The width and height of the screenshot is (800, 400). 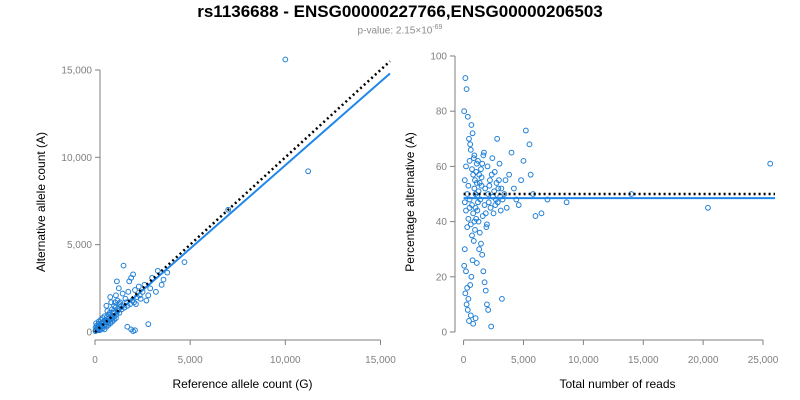 What do you see at coordinates (442, 112) in the screenshot?
I see `y-tick-label: 80` at bounding box center [442, 112].